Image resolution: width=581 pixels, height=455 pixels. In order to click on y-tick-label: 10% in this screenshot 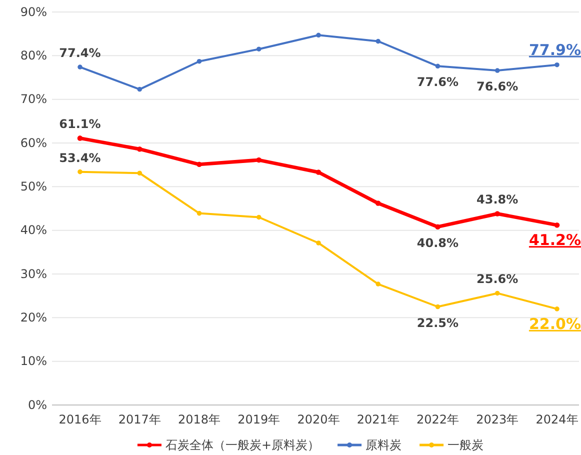, I will do `click(33, 361)`.